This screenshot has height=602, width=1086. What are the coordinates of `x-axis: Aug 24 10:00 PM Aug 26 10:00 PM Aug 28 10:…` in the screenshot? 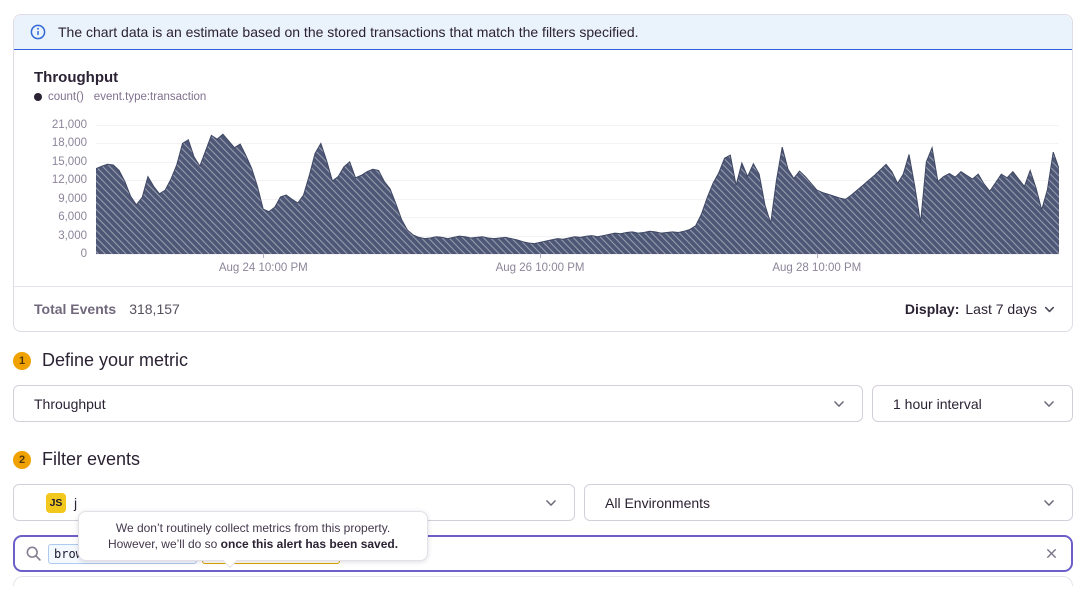 It's located at (577, 269).